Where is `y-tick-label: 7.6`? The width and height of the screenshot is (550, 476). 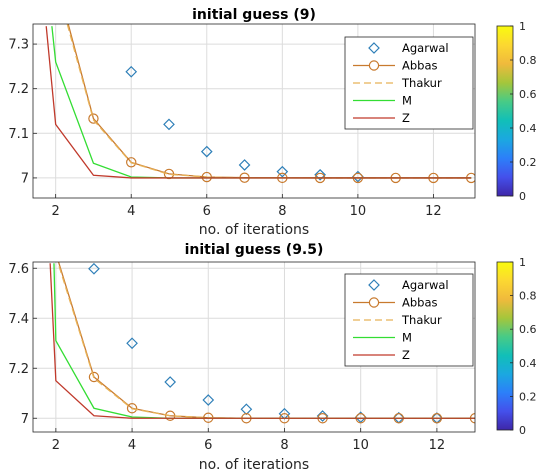 y-tick-label: 7.6 is located at coordinates (18, 269).